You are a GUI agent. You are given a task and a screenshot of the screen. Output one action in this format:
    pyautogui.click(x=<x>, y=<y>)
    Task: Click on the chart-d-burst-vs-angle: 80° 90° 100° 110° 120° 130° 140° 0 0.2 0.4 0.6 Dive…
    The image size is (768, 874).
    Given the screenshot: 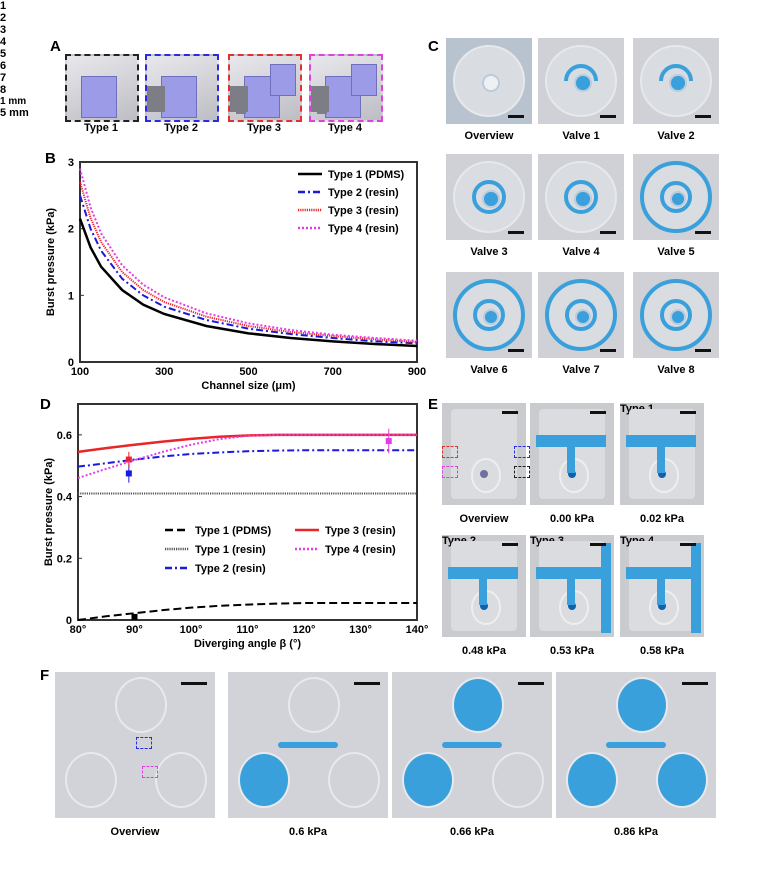 What is the action you would take?
    pyautogui.click(x=236, y=526)
    